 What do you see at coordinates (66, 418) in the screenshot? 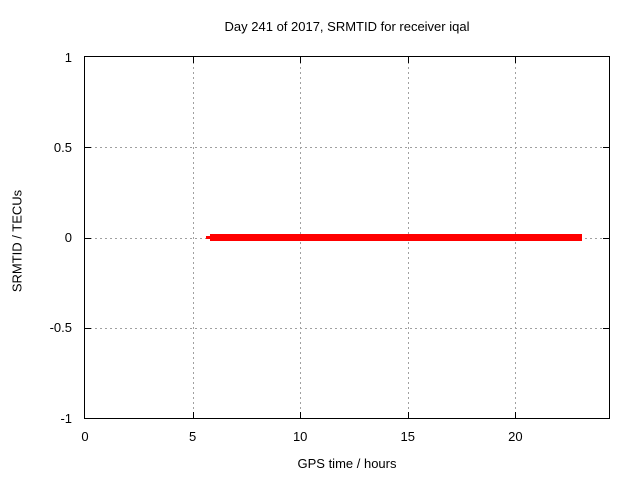
I see `y-tick-label: -1` at bounding box center [66, 418].